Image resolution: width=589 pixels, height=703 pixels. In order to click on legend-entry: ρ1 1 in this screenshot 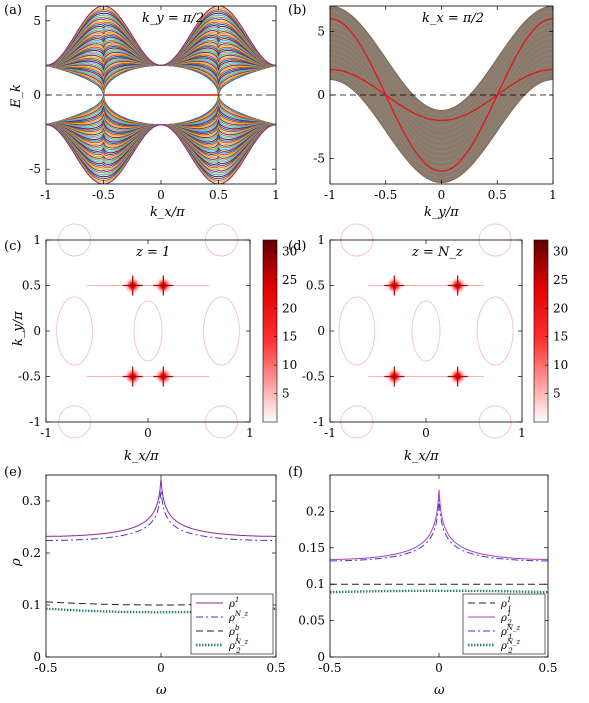, I will do `click(506, 604)`.